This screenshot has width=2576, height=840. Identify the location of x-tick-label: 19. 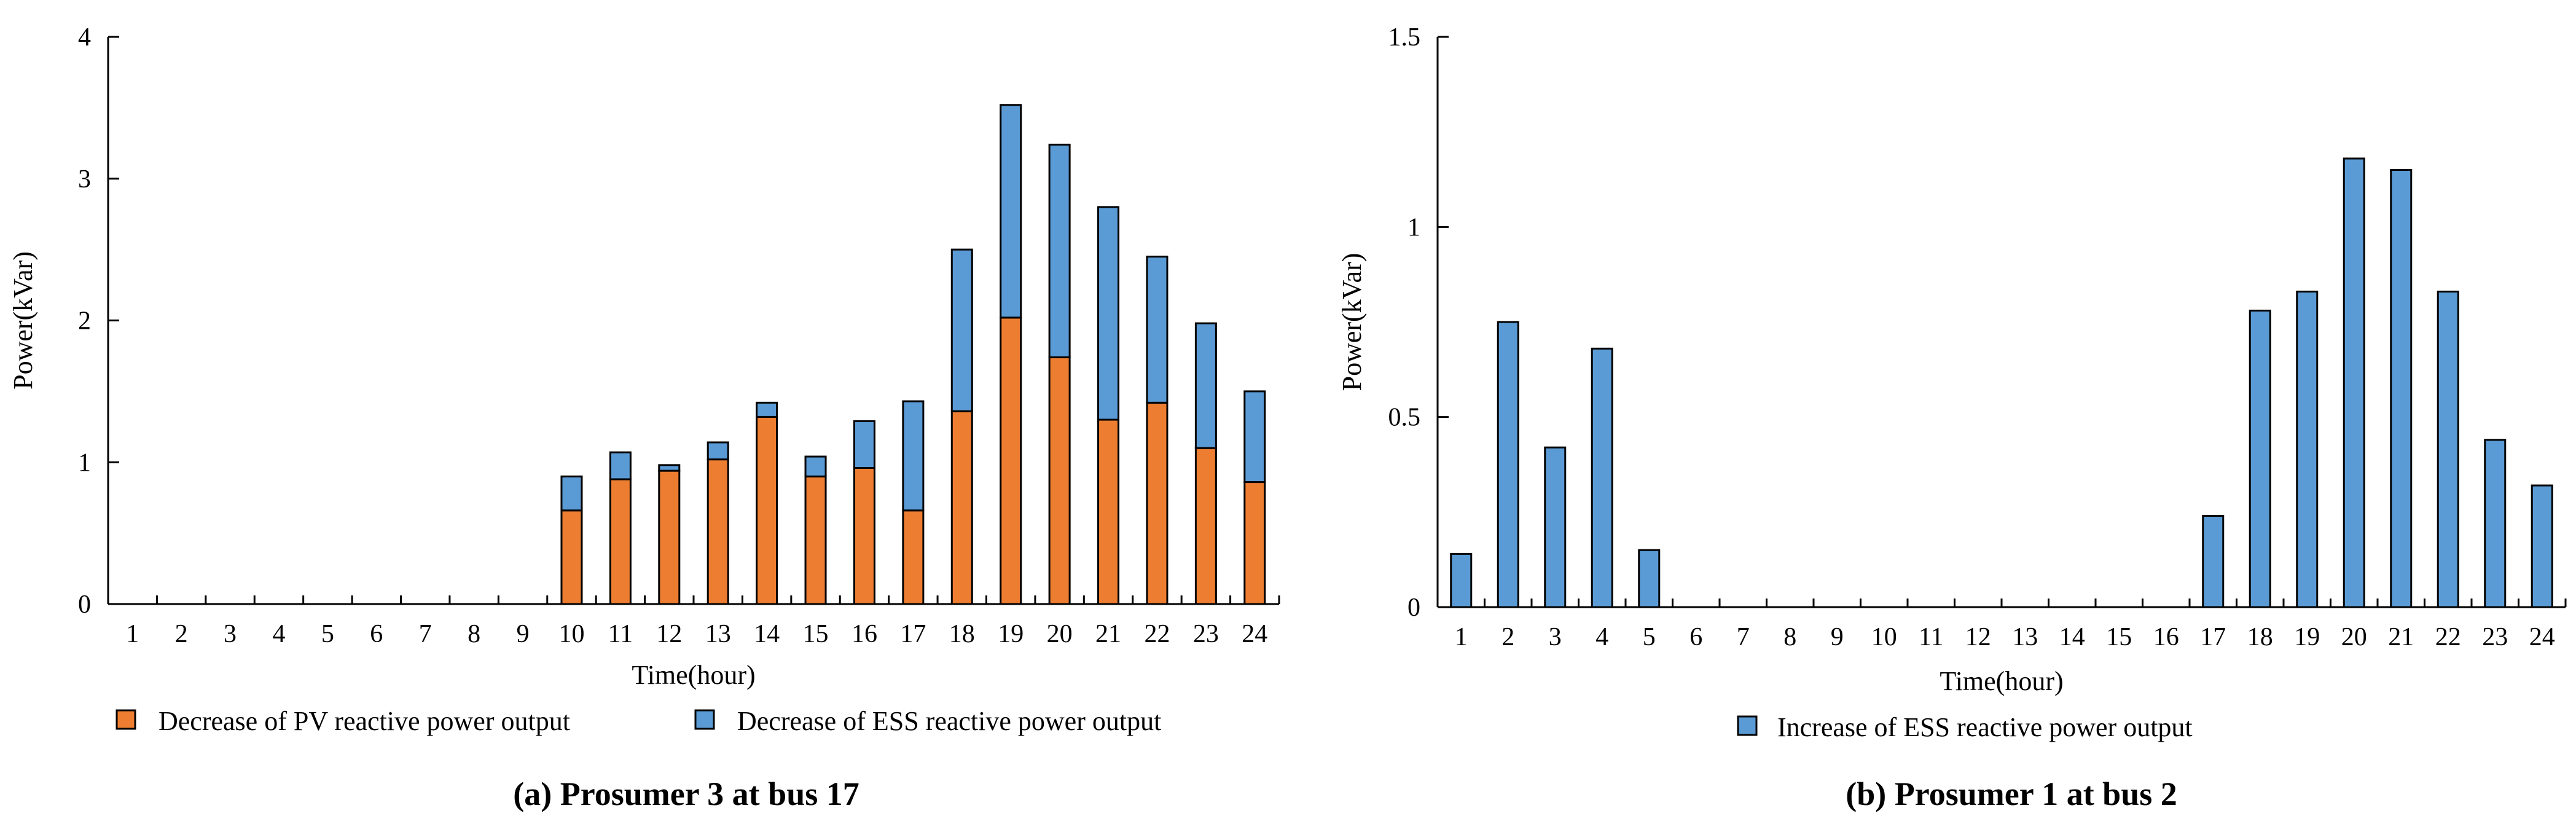
(2307, 637).